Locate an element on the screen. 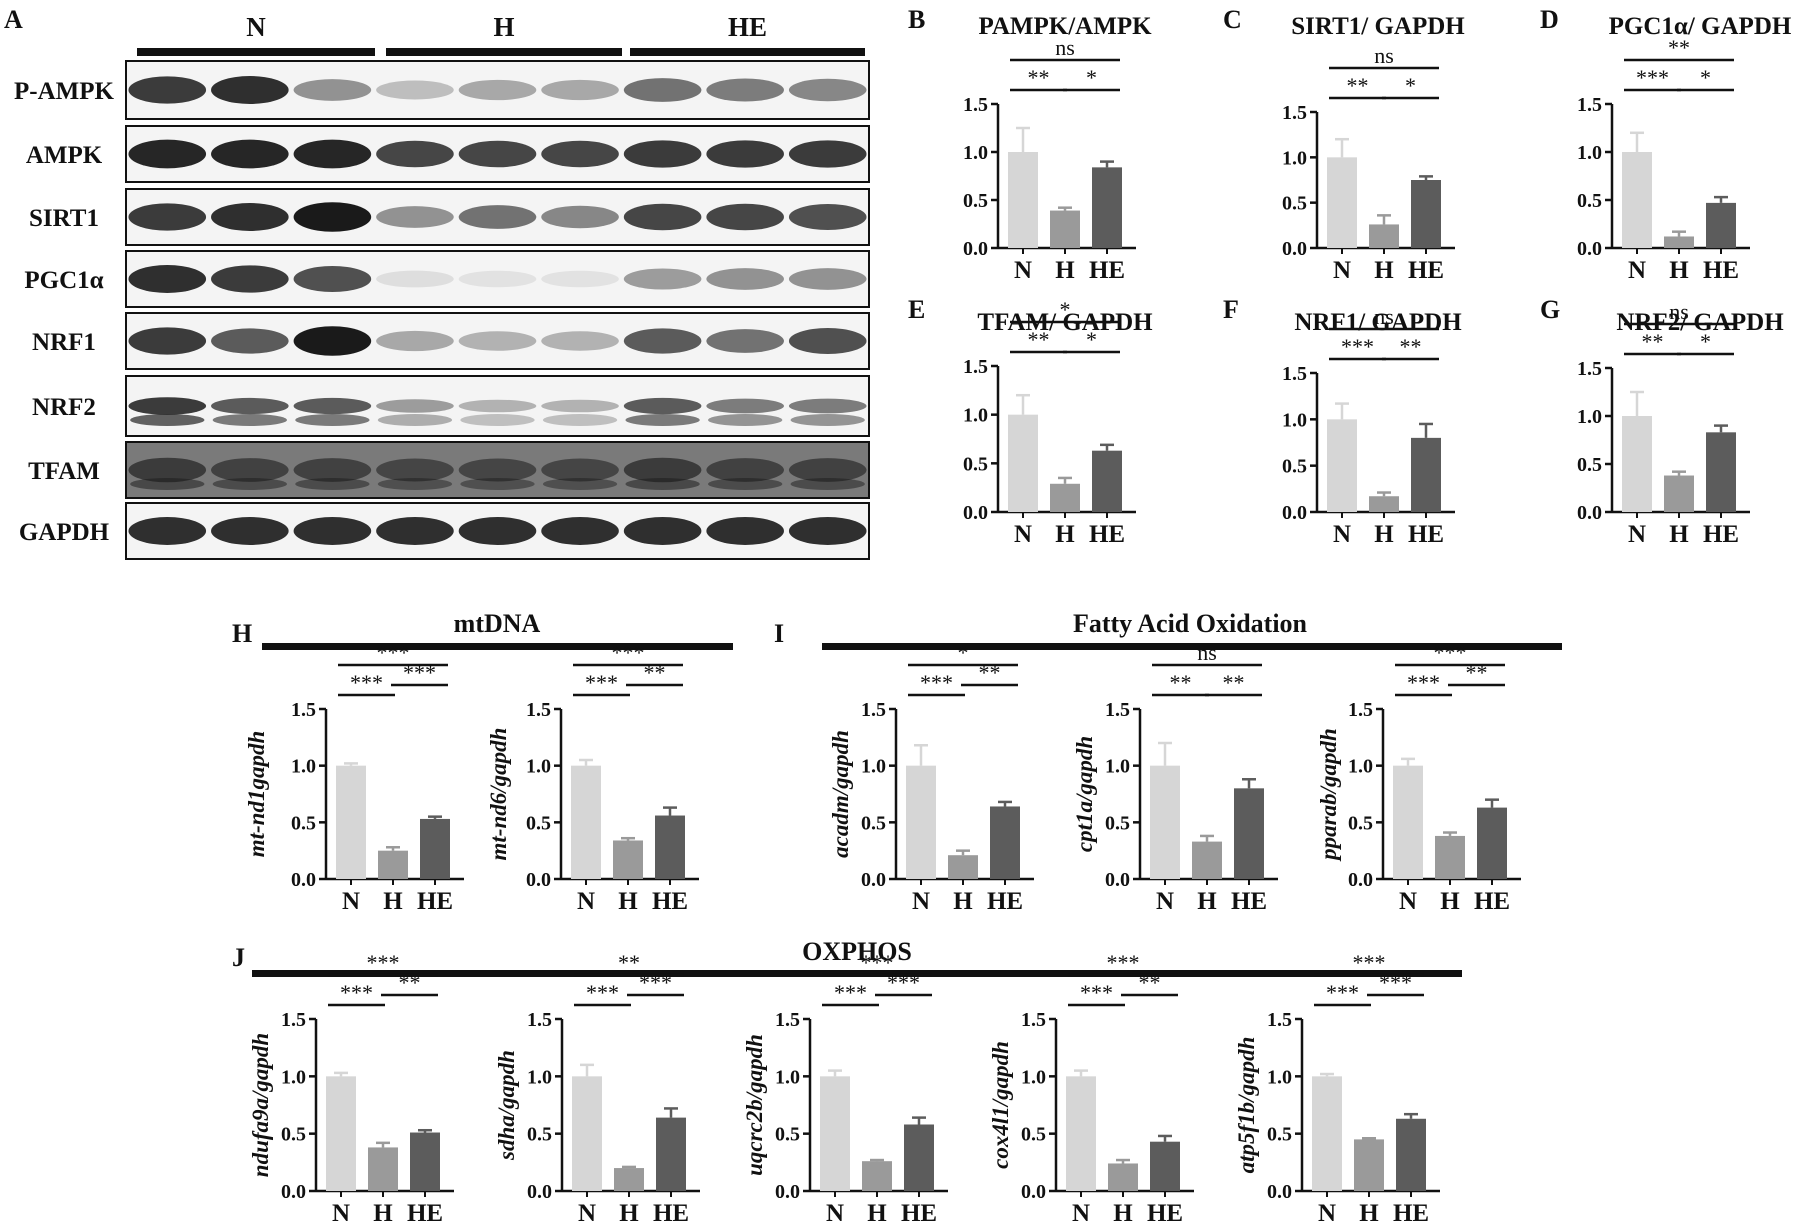 This screenshot has width=1802, height=1229. panel-letter: C is located at coordinates (1232, 19).